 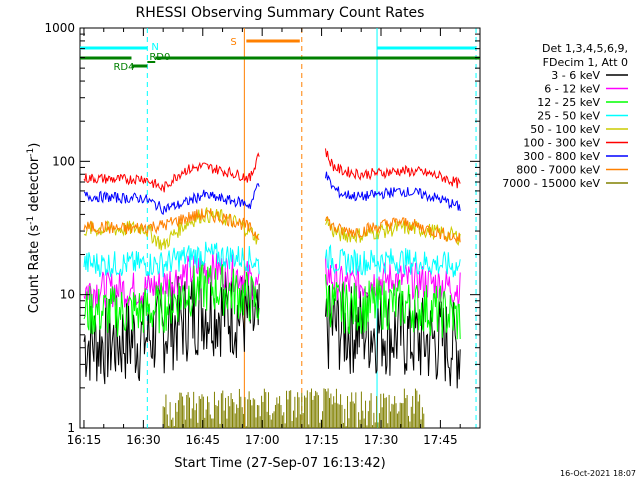 What do you see at coordinates (123, 67) in the screenshot?
I see `attenuator-label-rd4: RD4` at bounding box center [123, 67].